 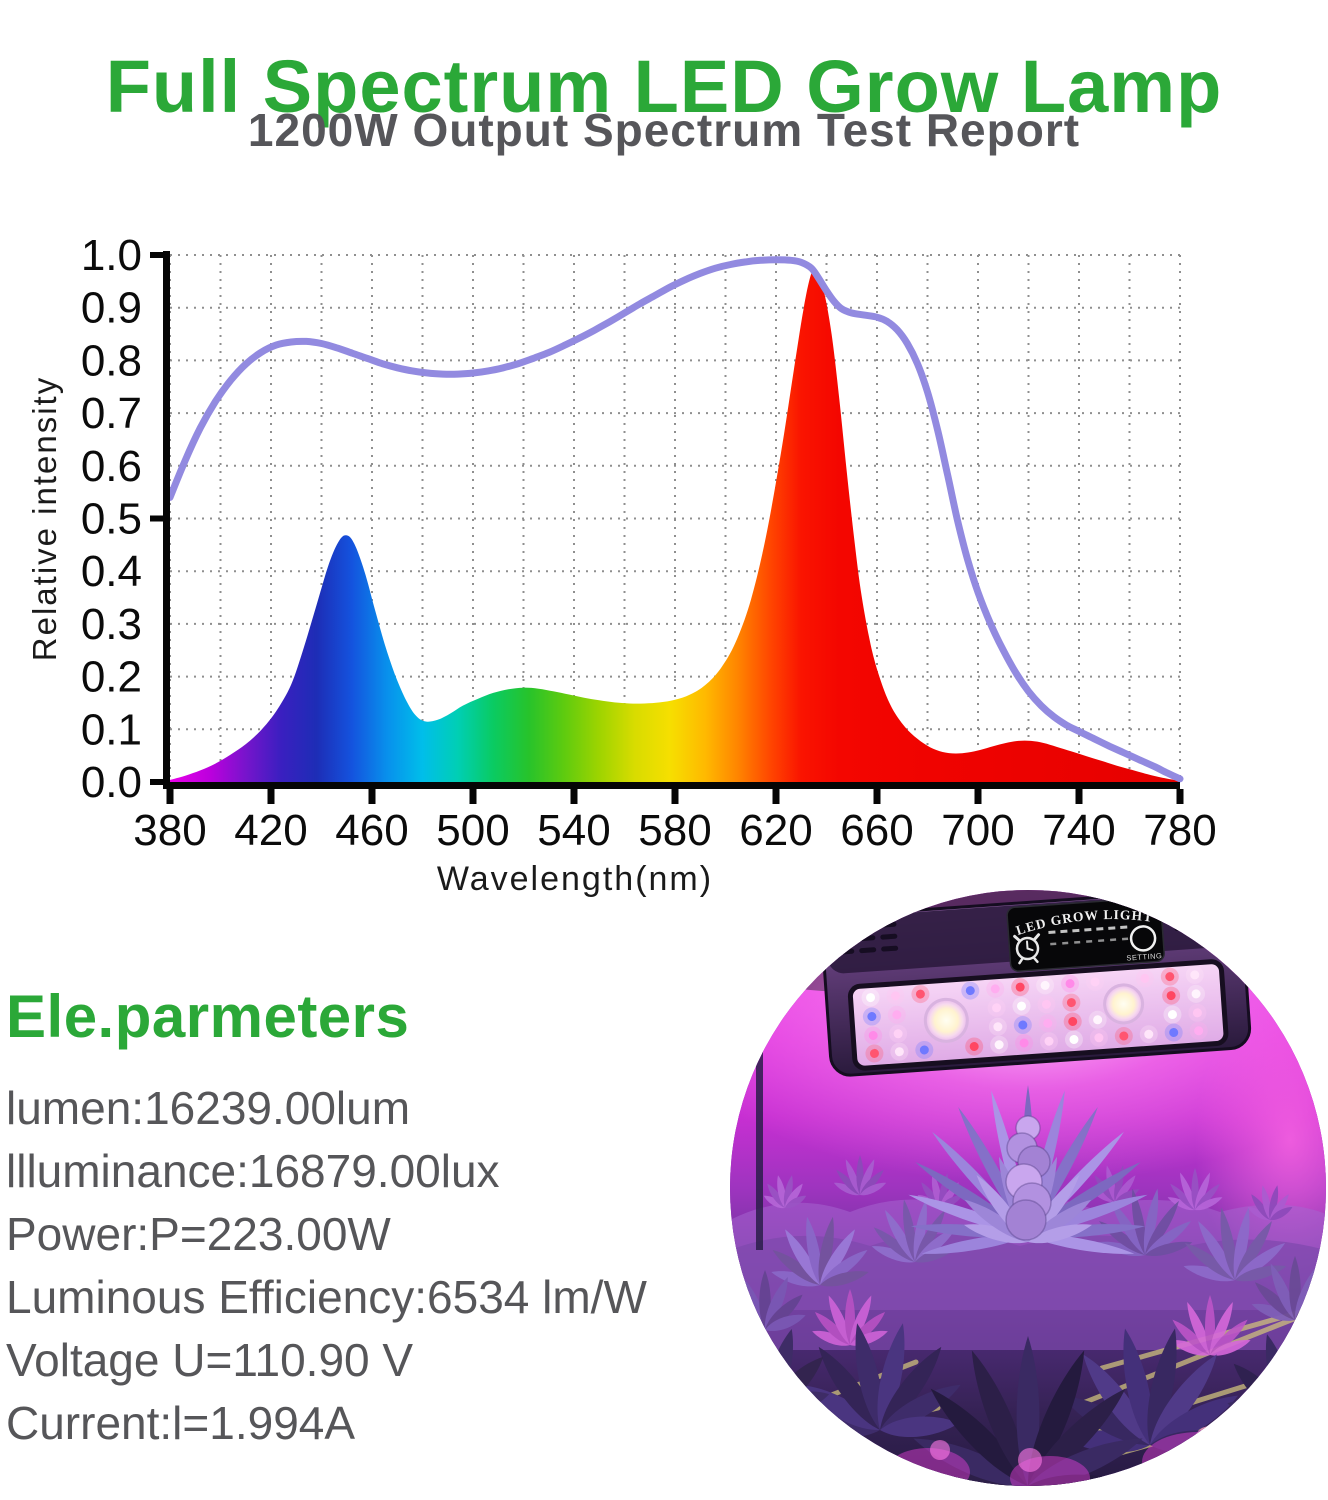 I want to click on timer-clock-icon, so click(x=1027, y=949).